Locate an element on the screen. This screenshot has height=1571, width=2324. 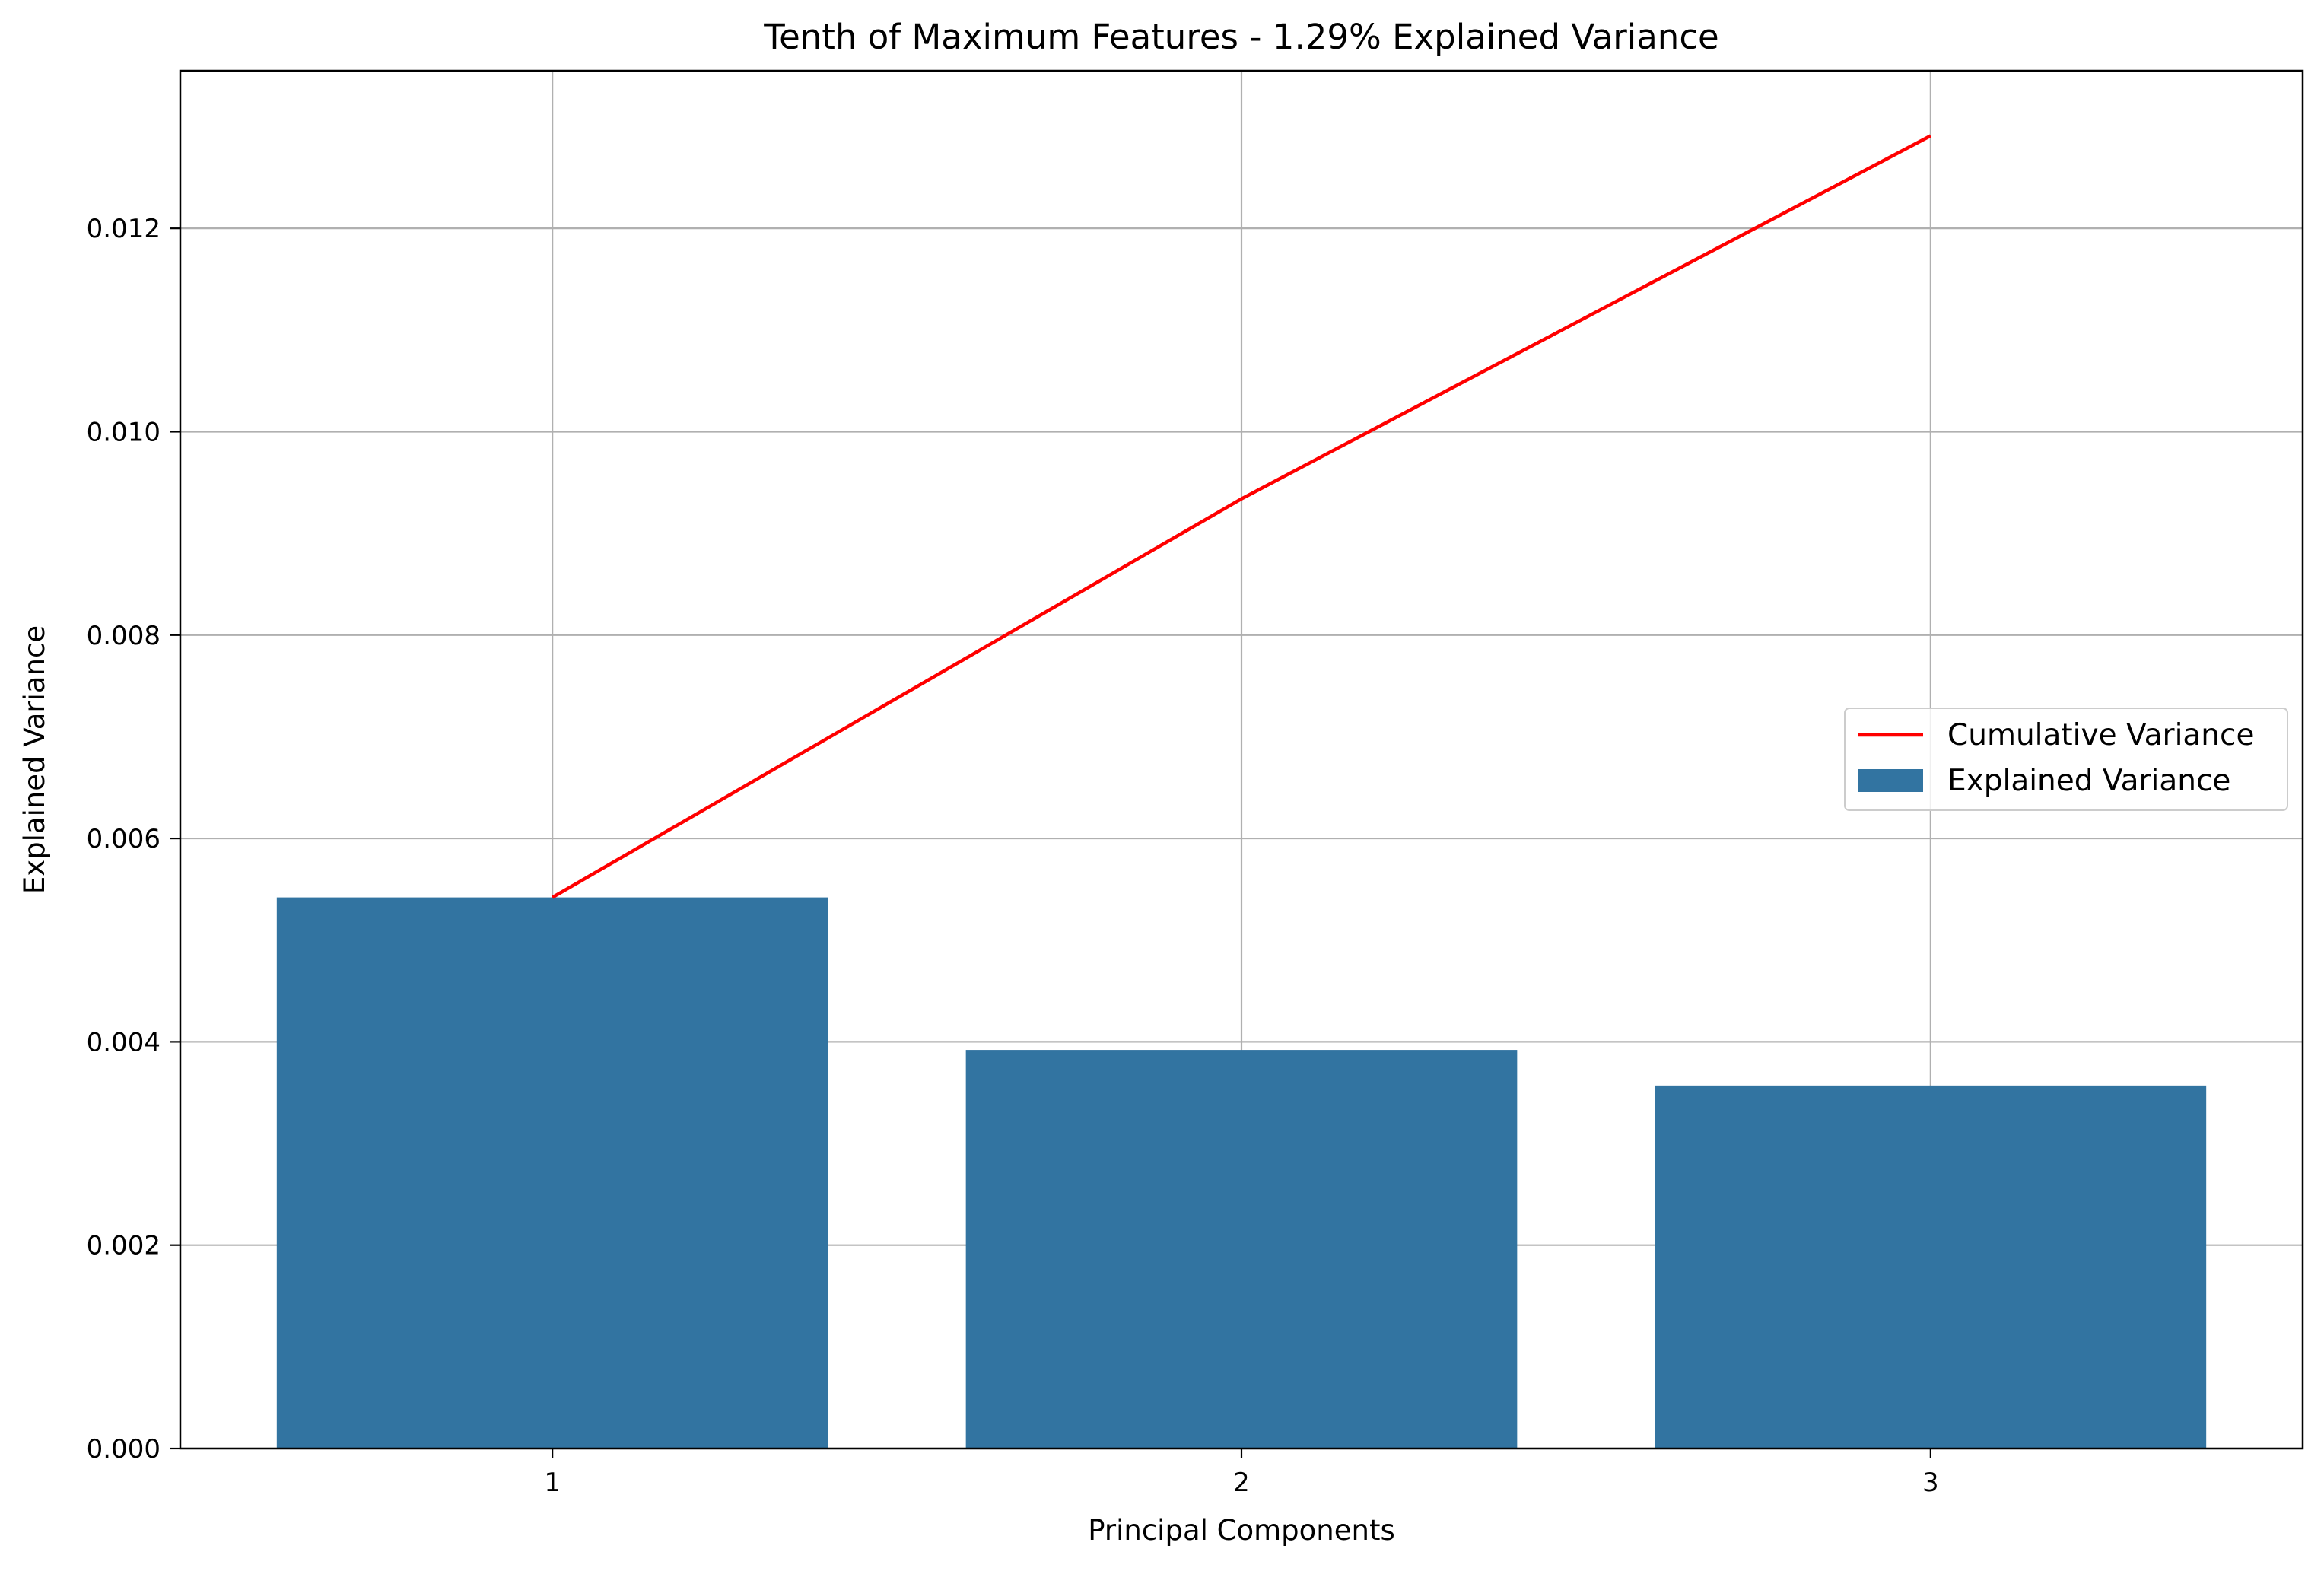
y-tick-label: 0.008 is located at coordinates (124, 636).